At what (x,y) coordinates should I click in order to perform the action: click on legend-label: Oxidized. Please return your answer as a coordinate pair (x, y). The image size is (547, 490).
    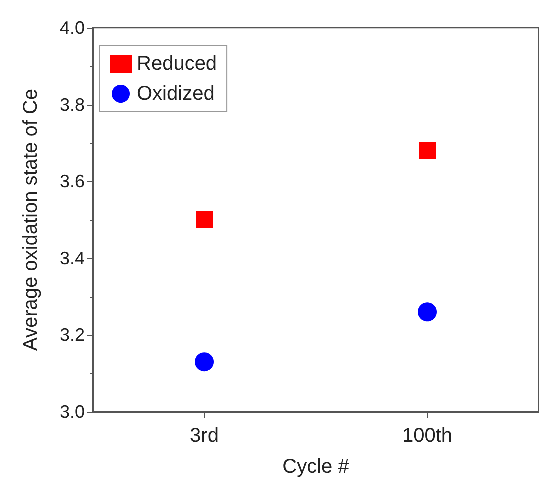
    Looking at the image, I should click on (176, 94).